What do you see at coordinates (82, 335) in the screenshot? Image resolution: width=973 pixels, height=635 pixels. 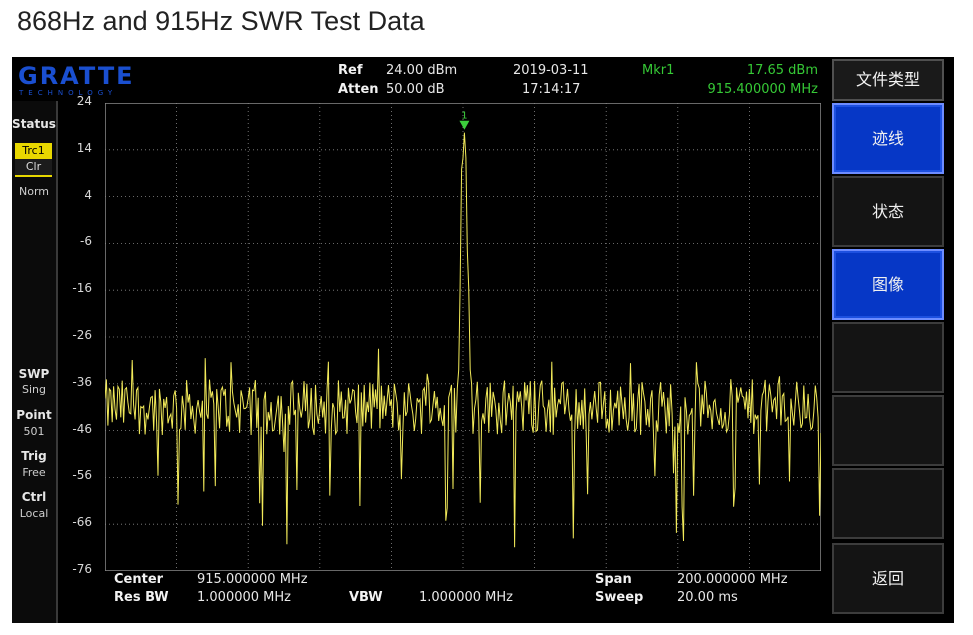 I see `y-tick-label: -26` at bounding box center [82, 335].